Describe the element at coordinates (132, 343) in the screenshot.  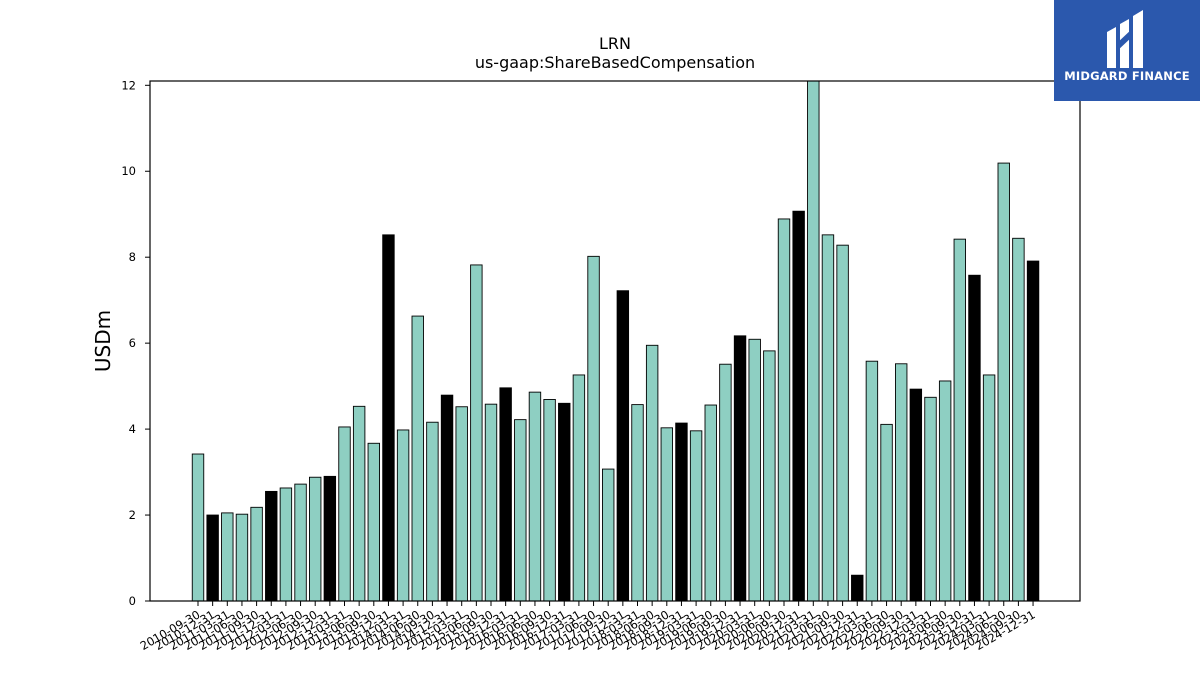
I see `y-tick-label: 6` at that location.